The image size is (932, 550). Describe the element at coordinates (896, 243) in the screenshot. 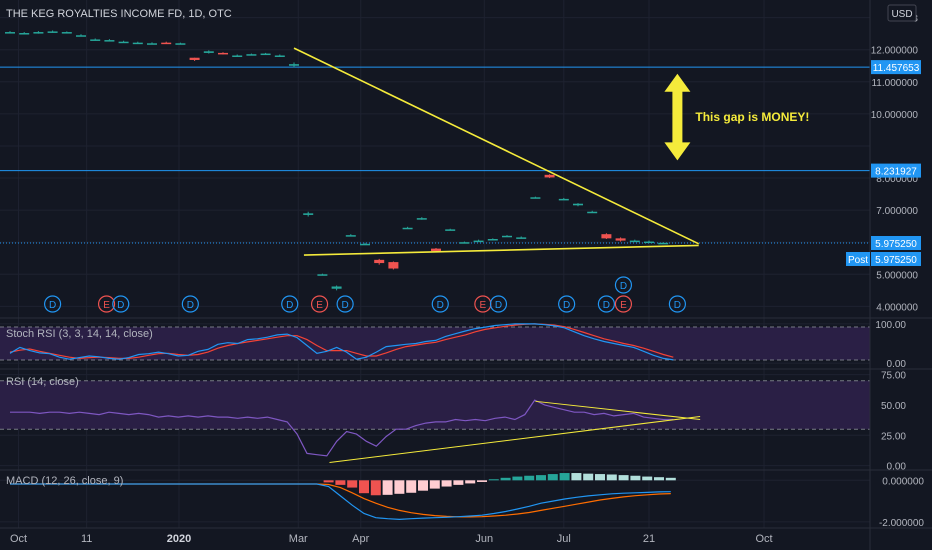

I see `price-badge` at that location.